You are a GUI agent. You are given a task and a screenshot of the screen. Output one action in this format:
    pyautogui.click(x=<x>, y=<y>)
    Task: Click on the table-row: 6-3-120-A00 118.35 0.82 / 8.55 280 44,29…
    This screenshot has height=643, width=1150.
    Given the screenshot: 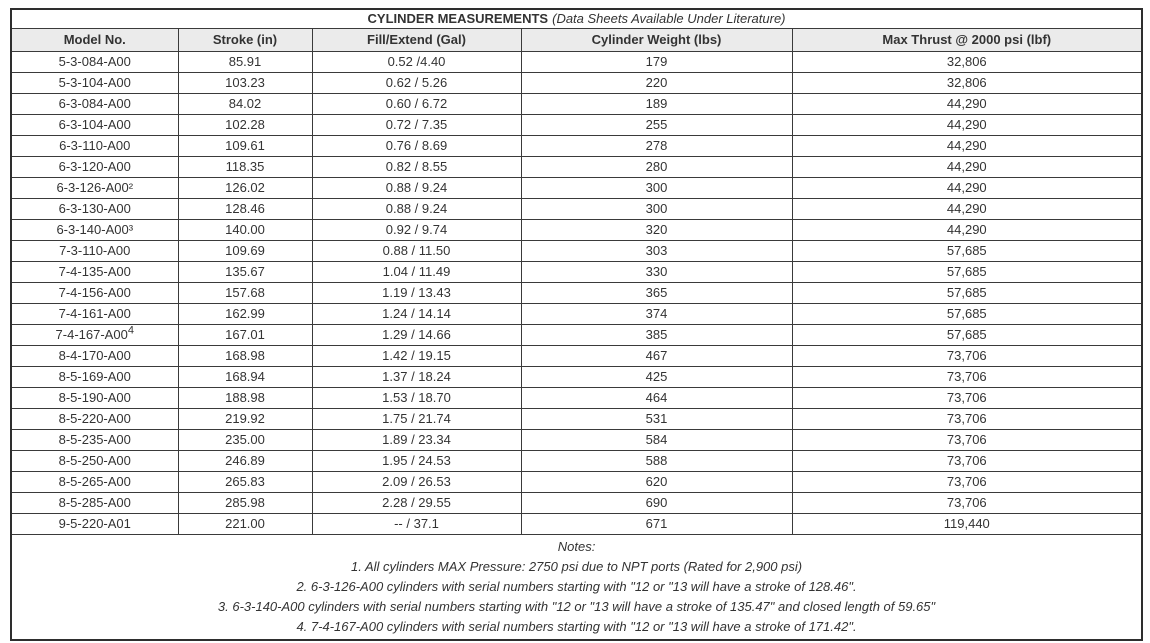 What is the action you would take?
    pyautogui.click(x=576, y=167)
    